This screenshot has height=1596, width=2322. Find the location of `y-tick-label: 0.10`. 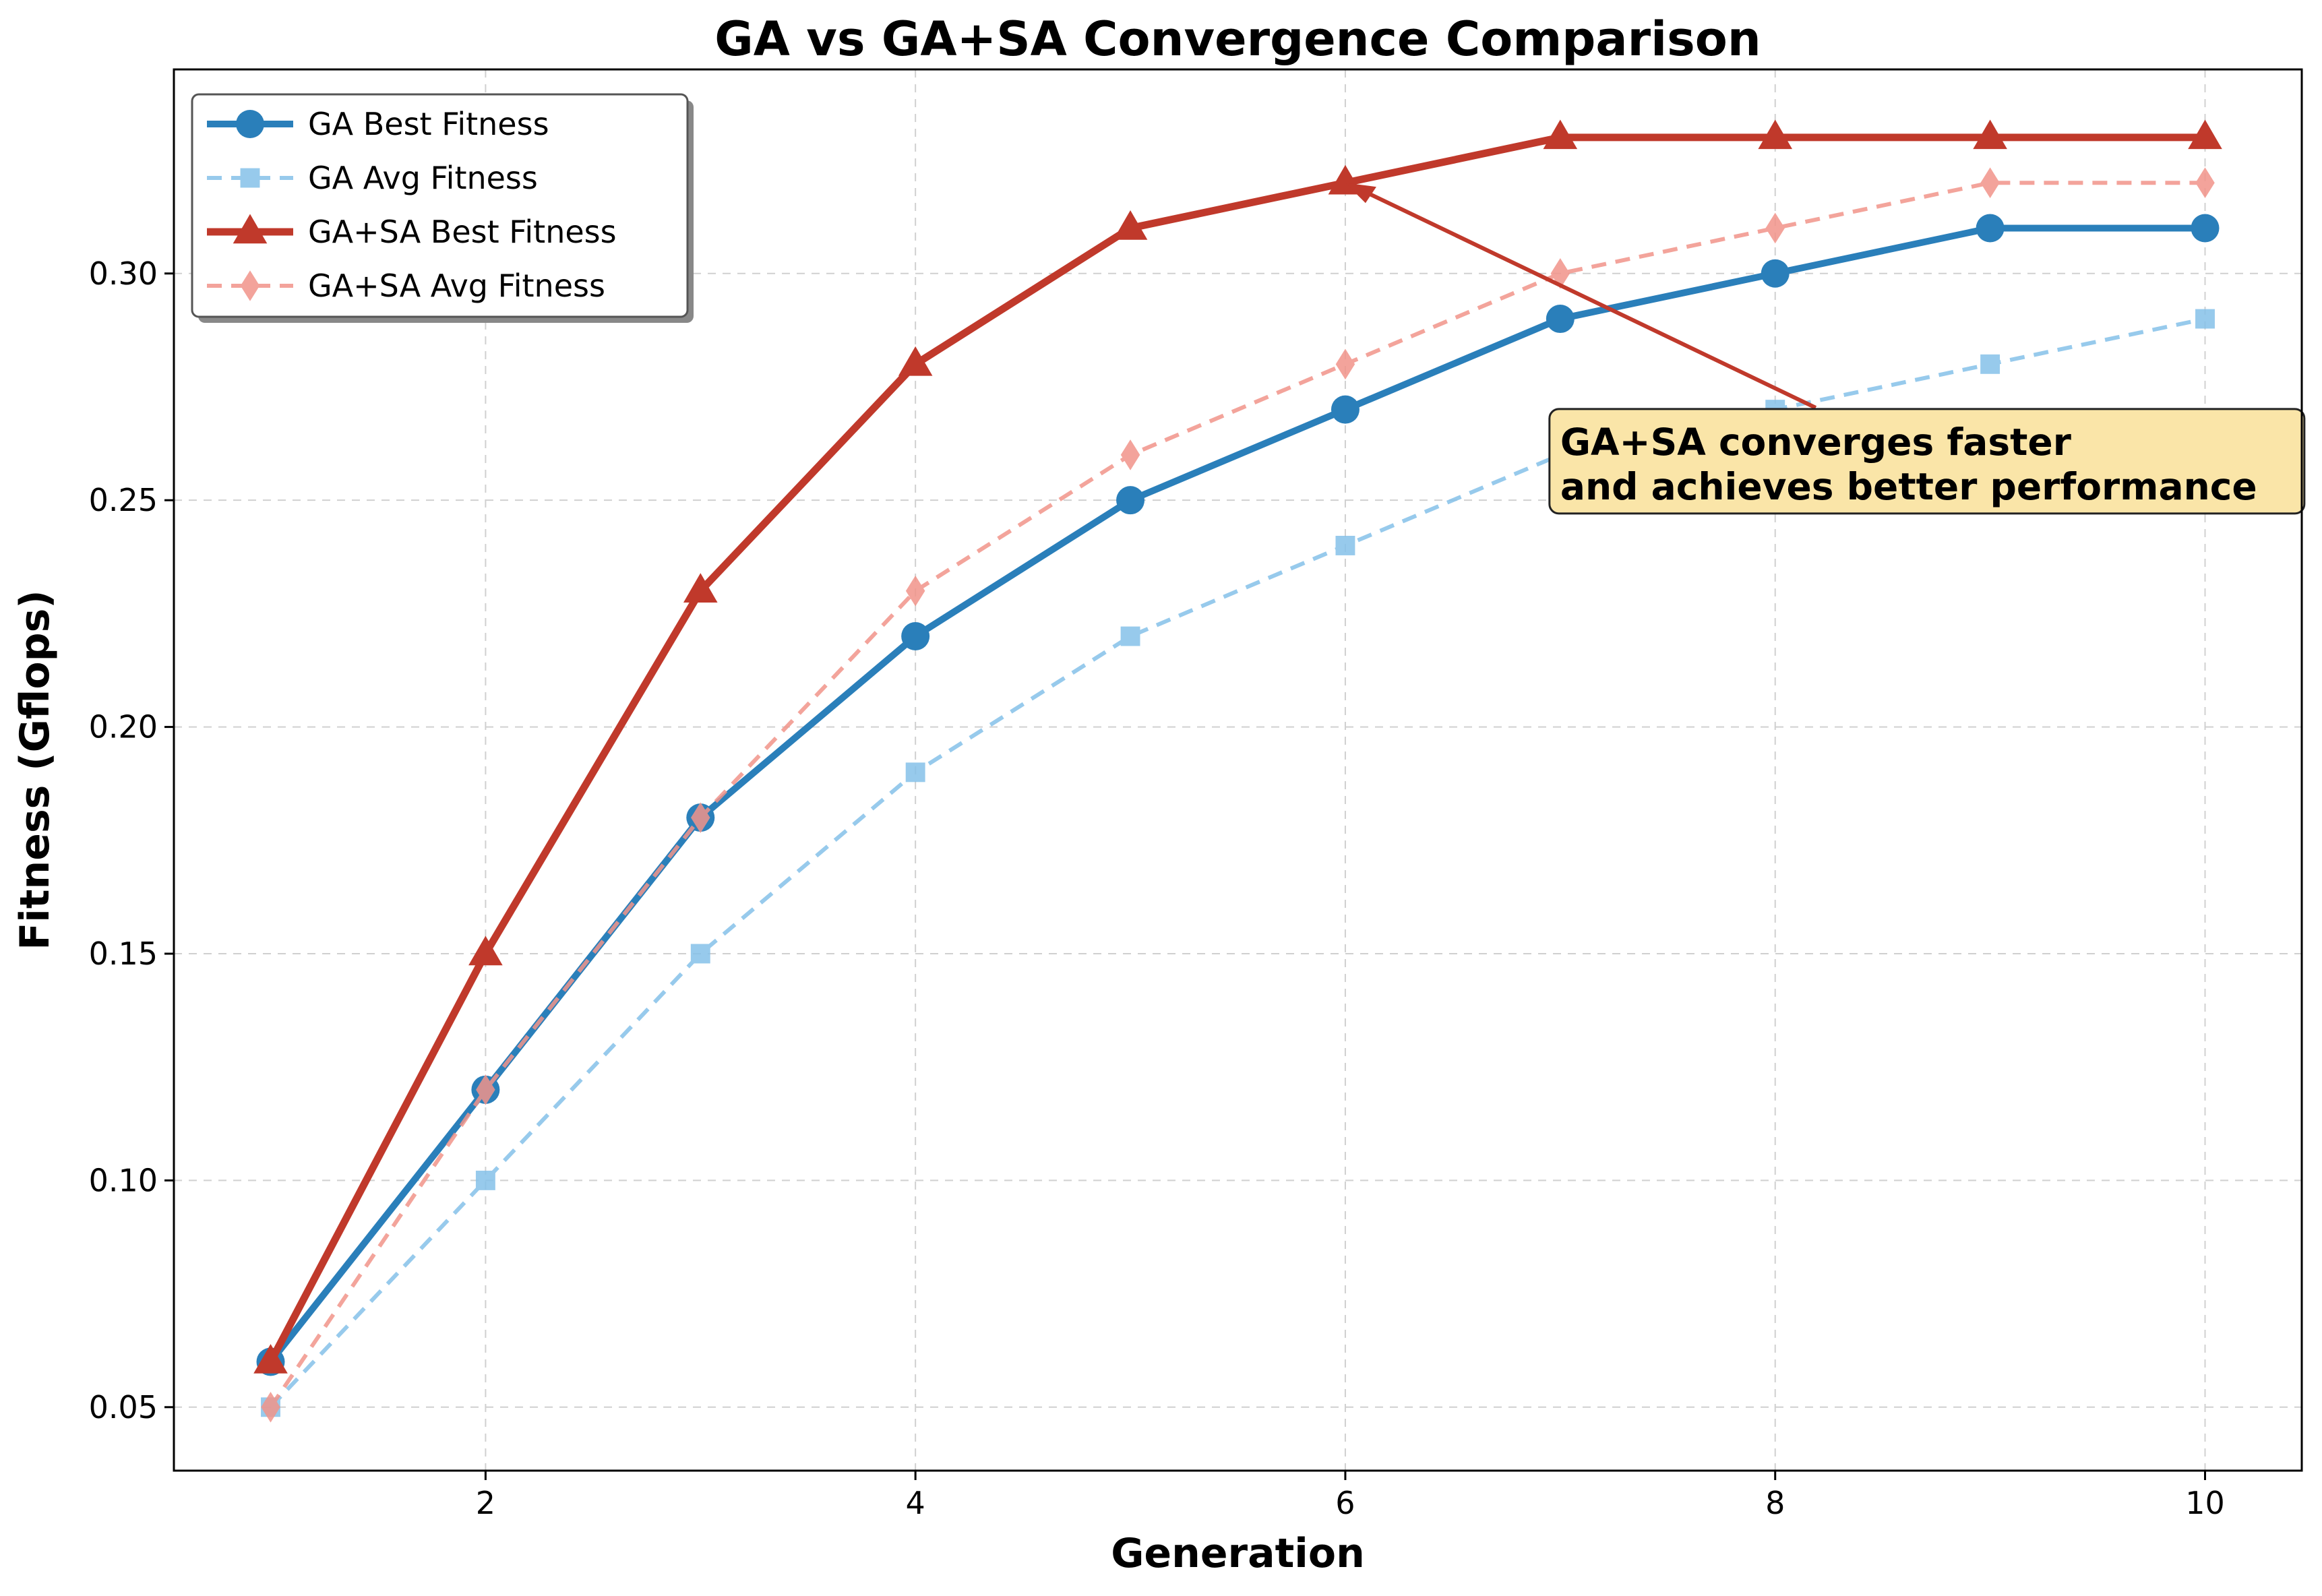

y-tick-label: 0.10 is located at coordinates (124, 1180).